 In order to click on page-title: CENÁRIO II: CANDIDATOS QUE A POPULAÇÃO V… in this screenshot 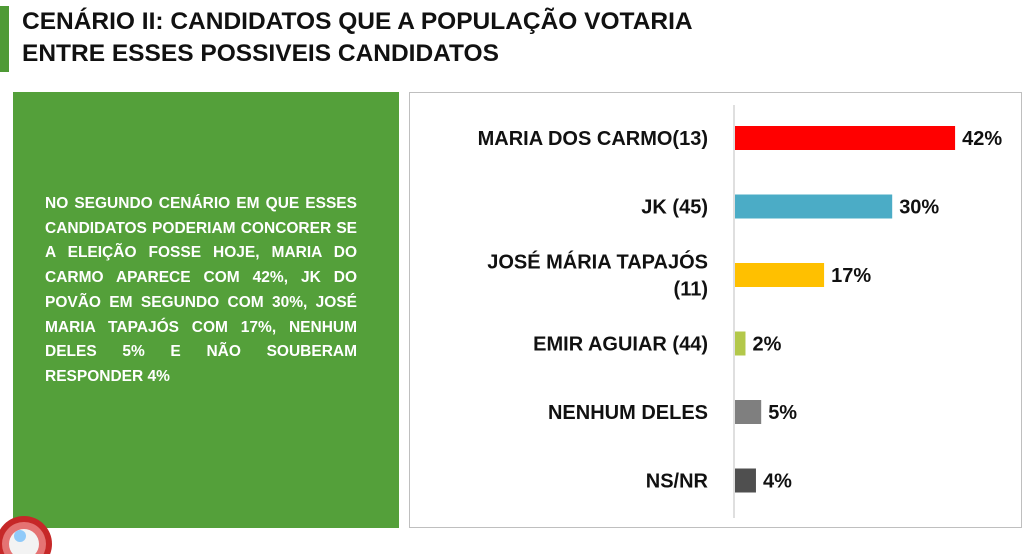, I will do `click(517, 38)`.